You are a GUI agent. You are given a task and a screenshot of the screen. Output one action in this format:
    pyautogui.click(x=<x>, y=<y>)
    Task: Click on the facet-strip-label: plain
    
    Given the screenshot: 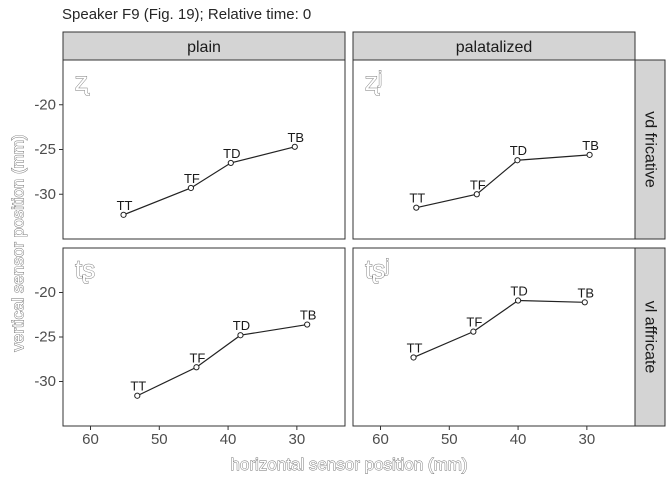 What is the action you would take?
    pyautogui.click(x=204, y=47)
    